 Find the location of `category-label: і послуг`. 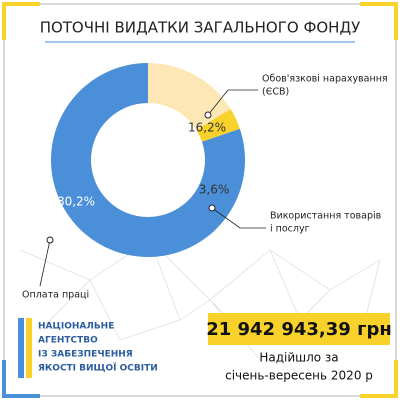

category-label: і послуг is located at coordinates (290, 229).